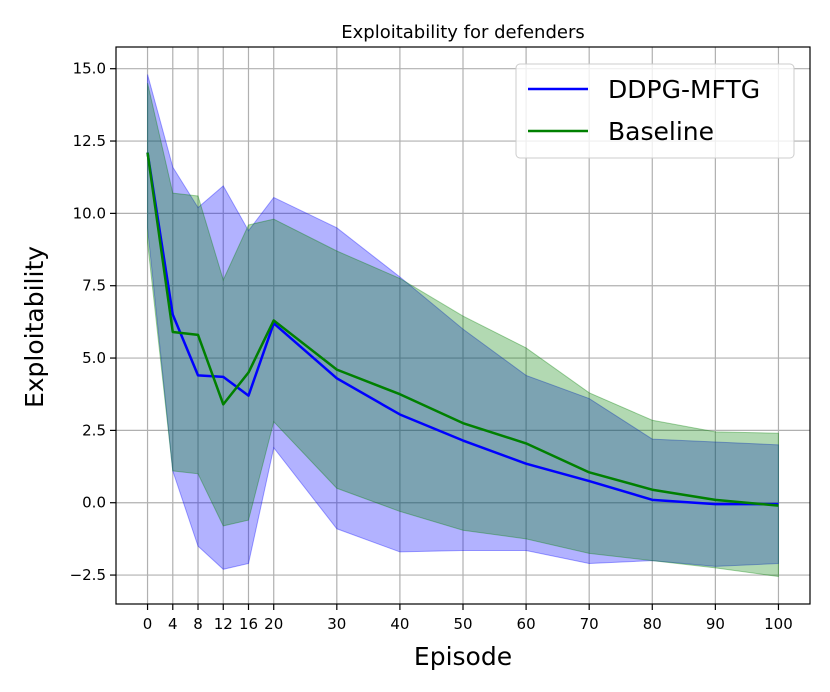  Describe the element at coordinates (399, 624) in the screenshot. I see `x-tick-label: 40` at that location.